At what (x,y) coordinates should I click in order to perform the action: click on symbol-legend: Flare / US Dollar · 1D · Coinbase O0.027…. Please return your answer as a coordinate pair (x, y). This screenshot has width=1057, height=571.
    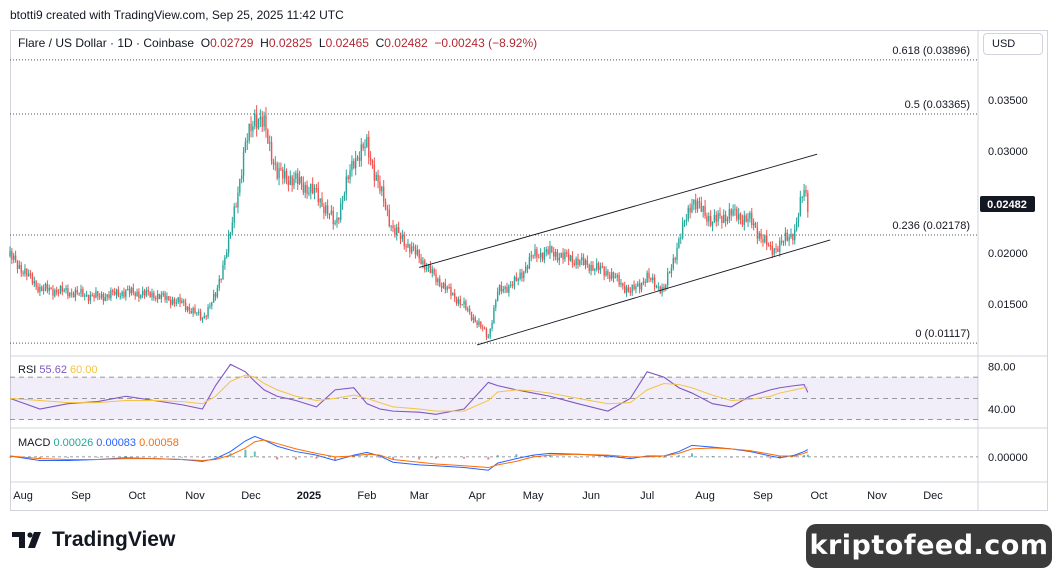
    Looking at the image, I should click on (277, 43).